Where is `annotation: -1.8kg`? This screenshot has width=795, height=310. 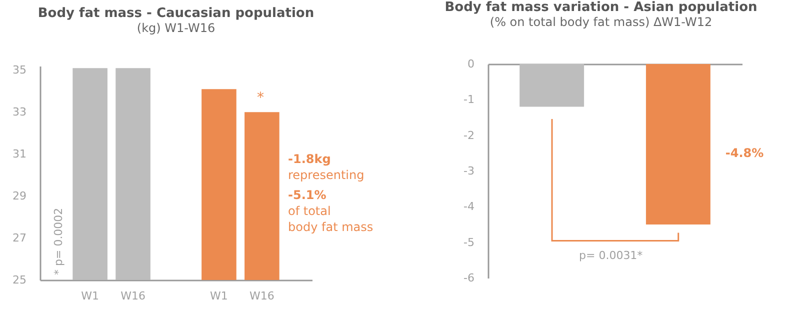
annotation: -1.8kg is located at coordinates (309, 159).